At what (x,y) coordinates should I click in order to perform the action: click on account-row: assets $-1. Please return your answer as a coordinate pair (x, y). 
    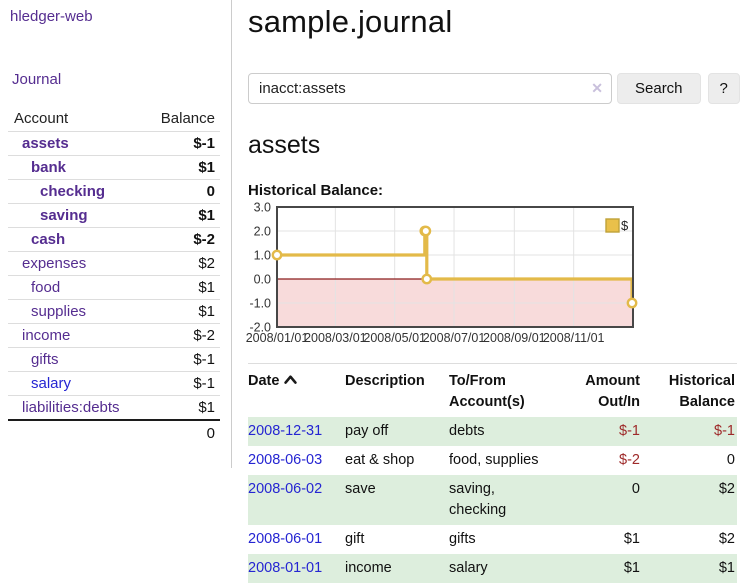
    Looking at the image, I should click on (114, 143).